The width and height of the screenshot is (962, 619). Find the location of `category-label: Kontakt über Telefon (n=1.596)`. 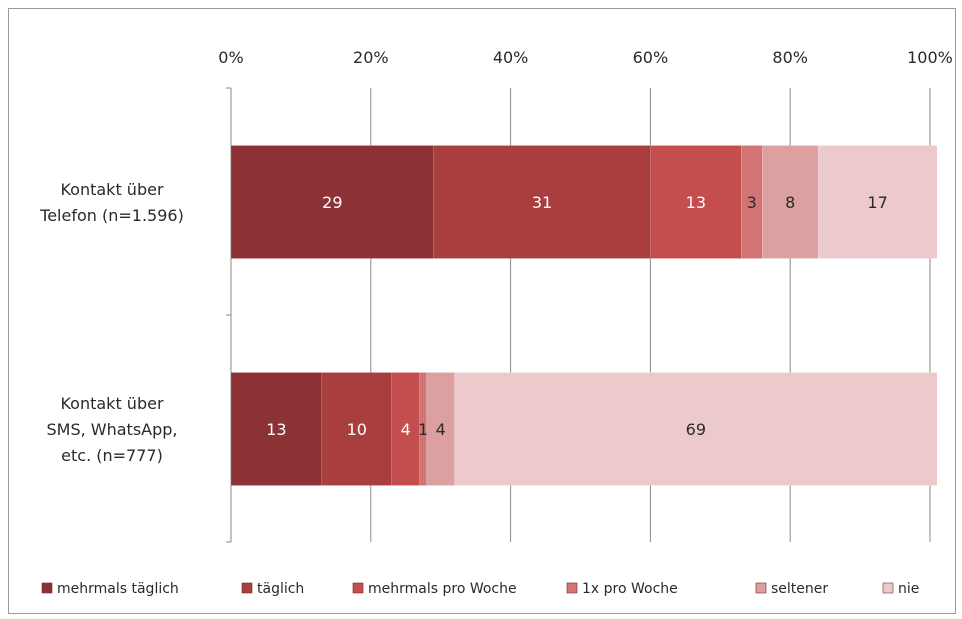

category-label: Kontakt über Telefon (n=1.596) is located at coordinates (111, 202).